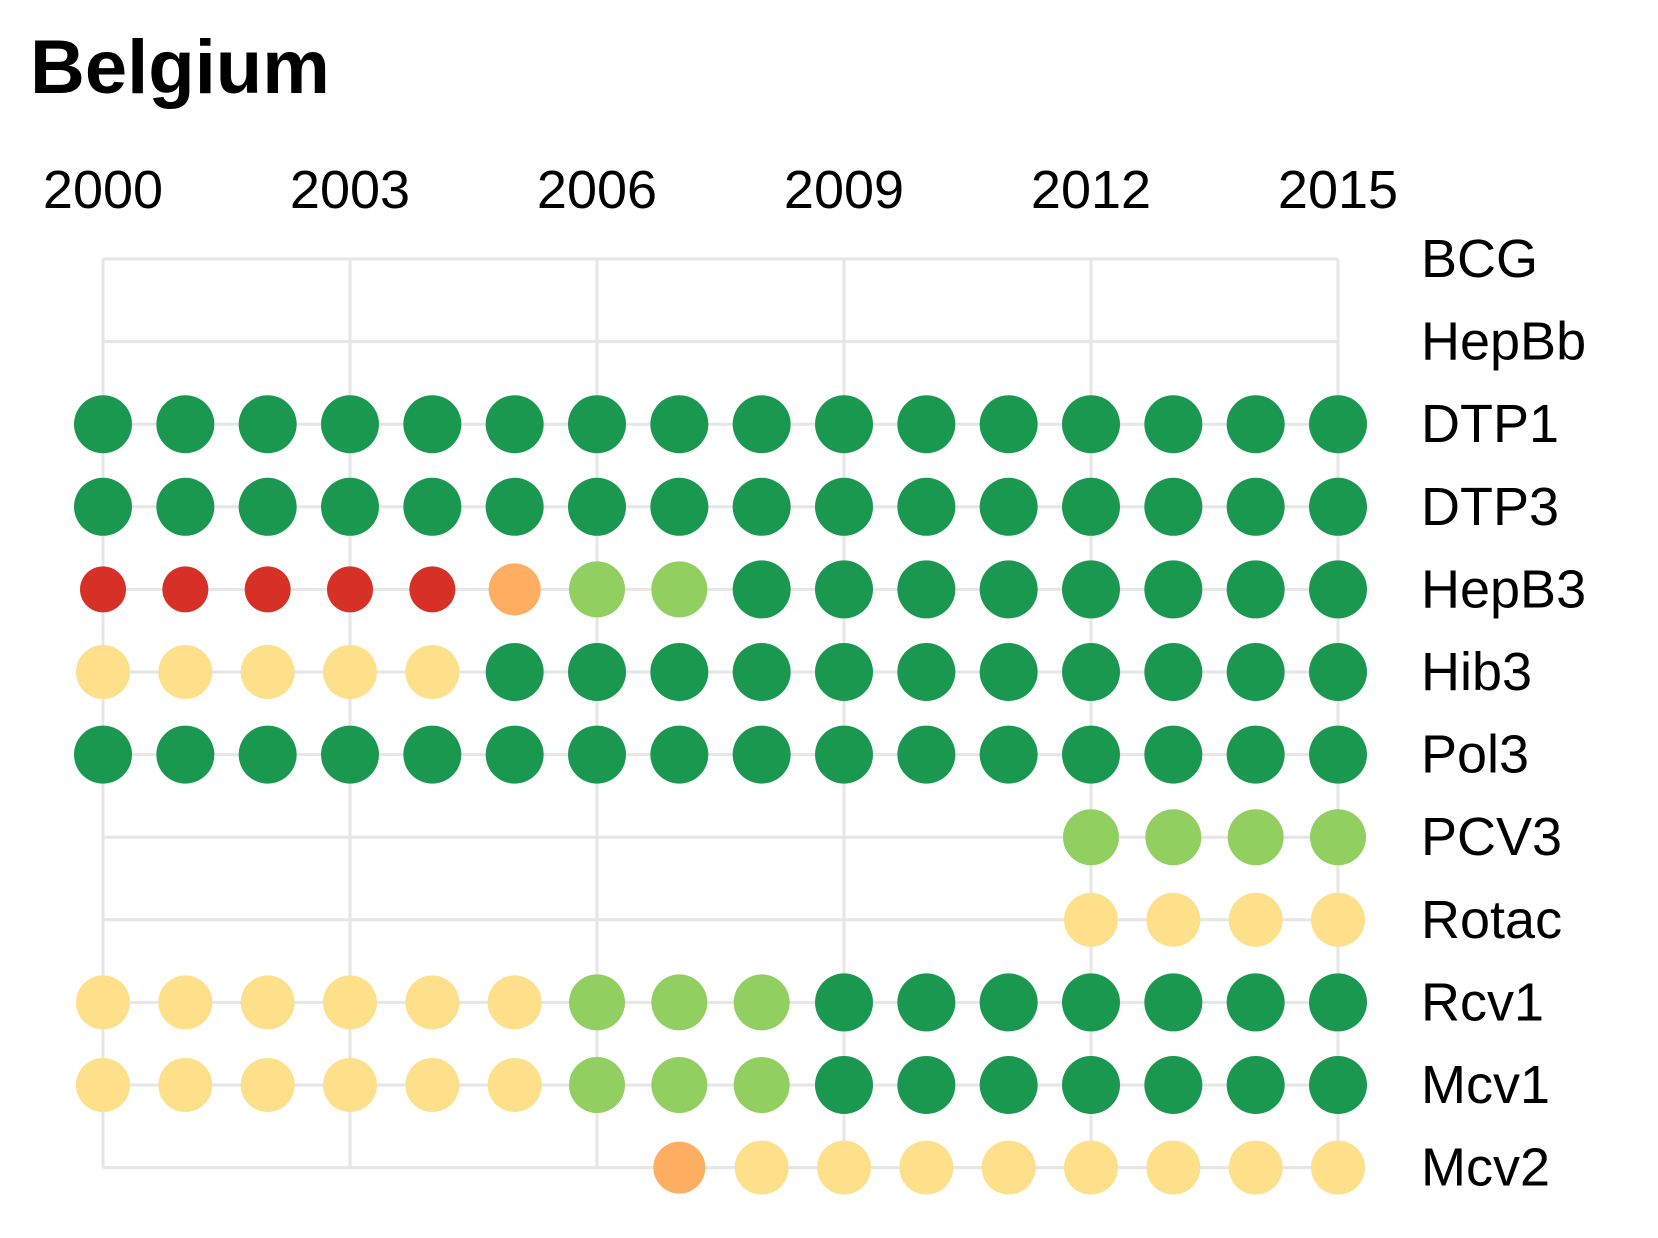 This screenshot has width=1658, height=1238. What do you see at coordinates (597, 190) in the screenshot?
I see `x-tick-label: 2006` at bounding box center [597, 190].